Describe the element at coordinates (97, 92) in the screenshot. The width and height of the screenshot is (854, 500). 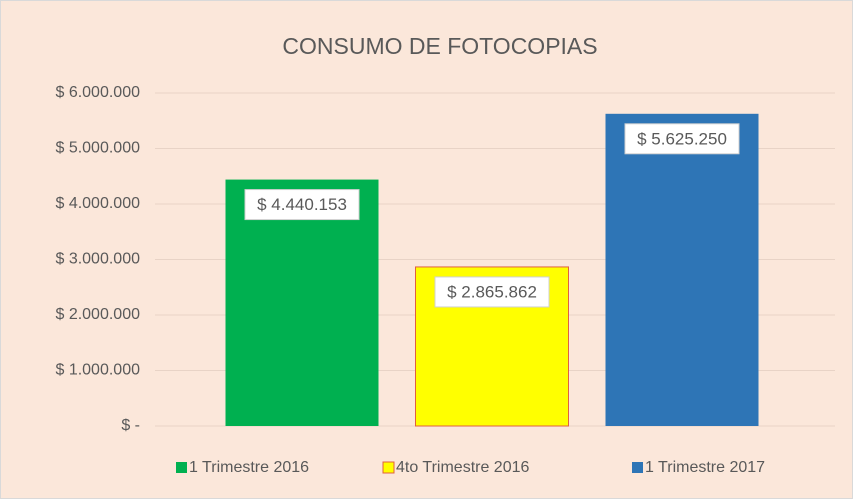
I see `y-tick-label: $ 6.000.000` at that location.